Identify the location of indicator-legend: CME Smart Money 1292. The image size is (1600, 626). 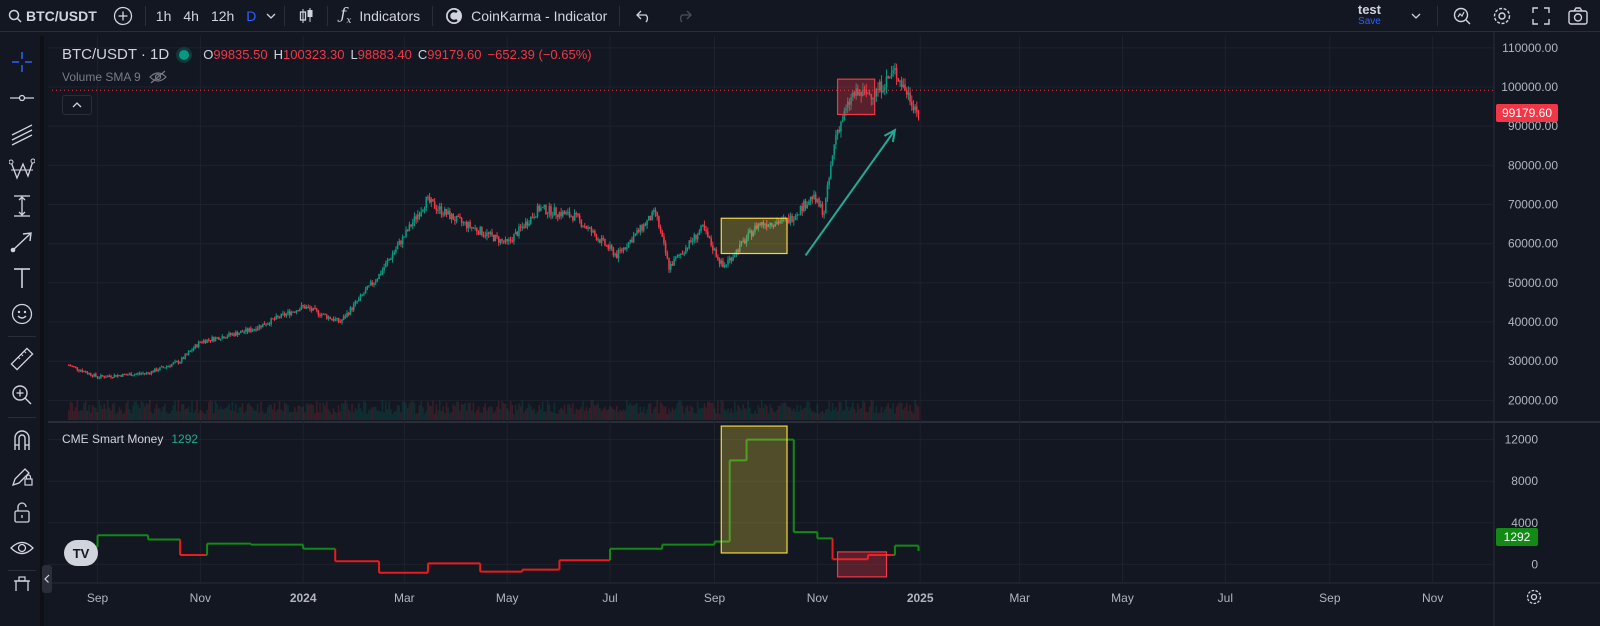
(130, 439).